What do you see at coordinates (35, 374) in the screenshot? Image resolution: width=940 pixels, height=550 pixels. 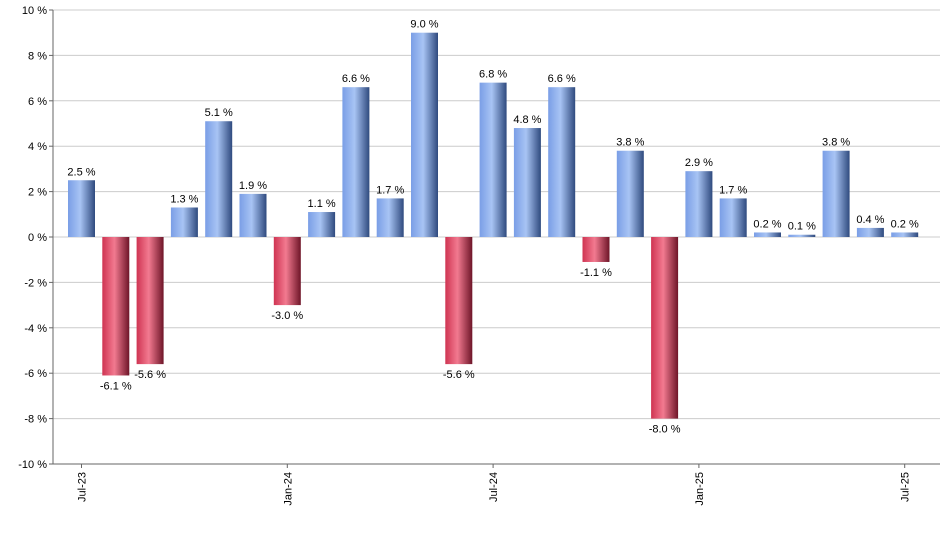 I see `y-tick-label: -6 %` at bounding box center [35, 374].